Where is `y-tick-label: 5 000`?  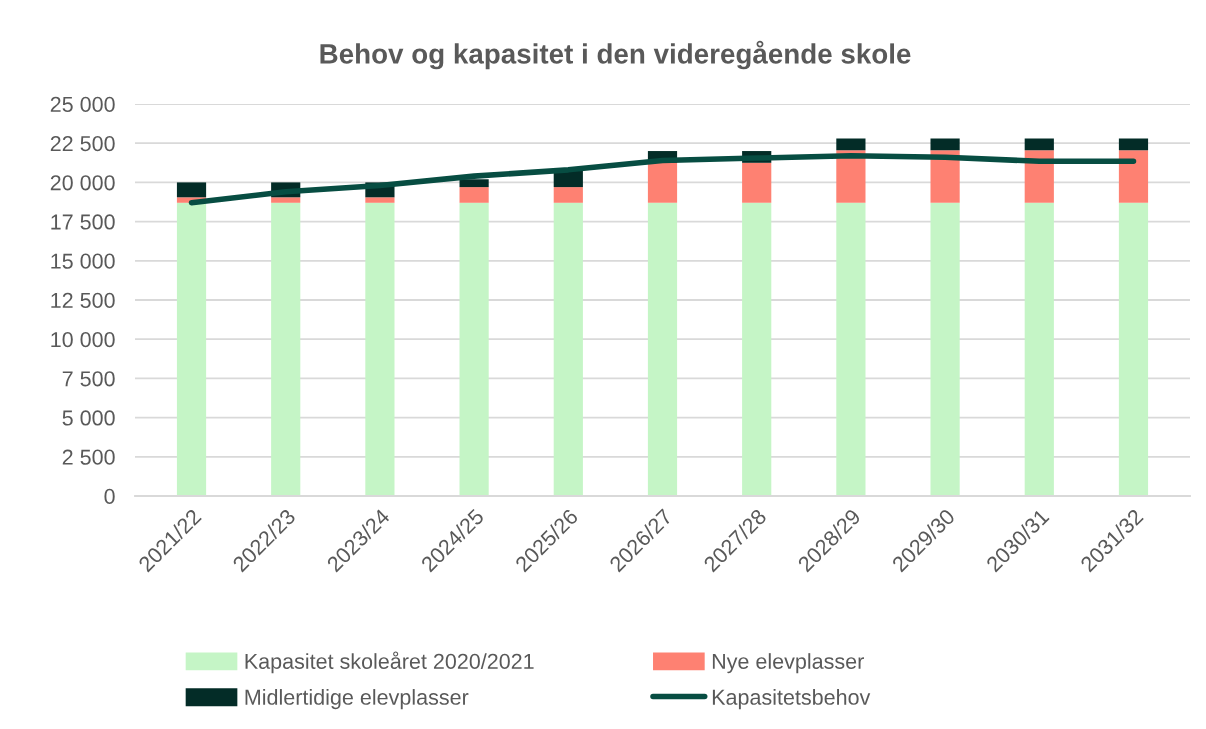 y-tick-label: 5 000 is located at coordinates (88, 418).